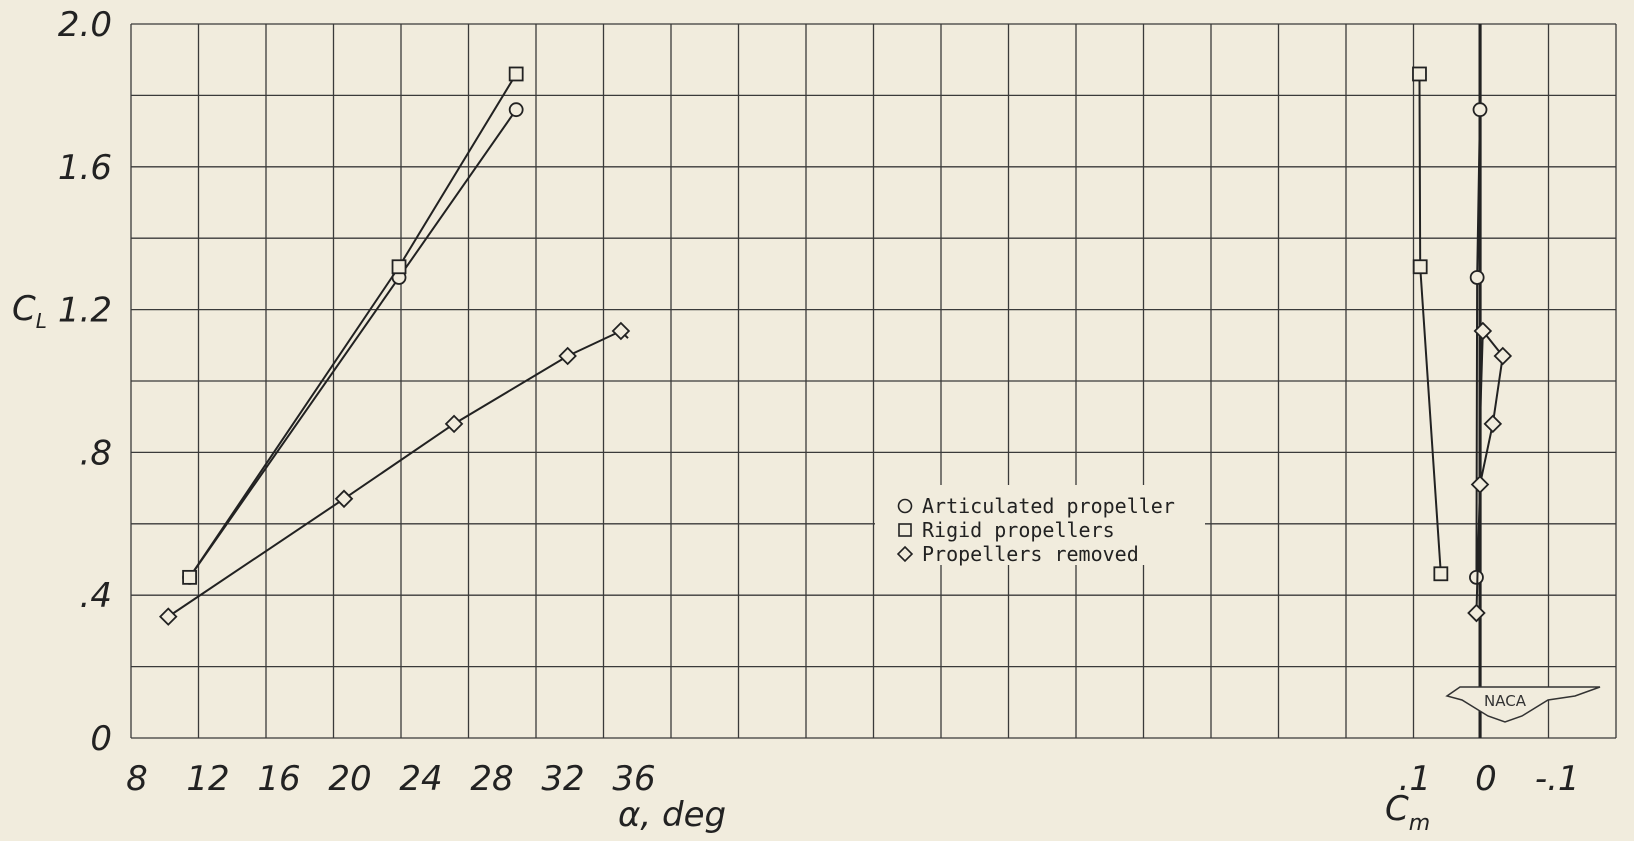 This screenshot has width=1634, height=841. Describe the element at coordinates (96, 596) in the screenshot. I see `y-tick-label: .4` at that location.